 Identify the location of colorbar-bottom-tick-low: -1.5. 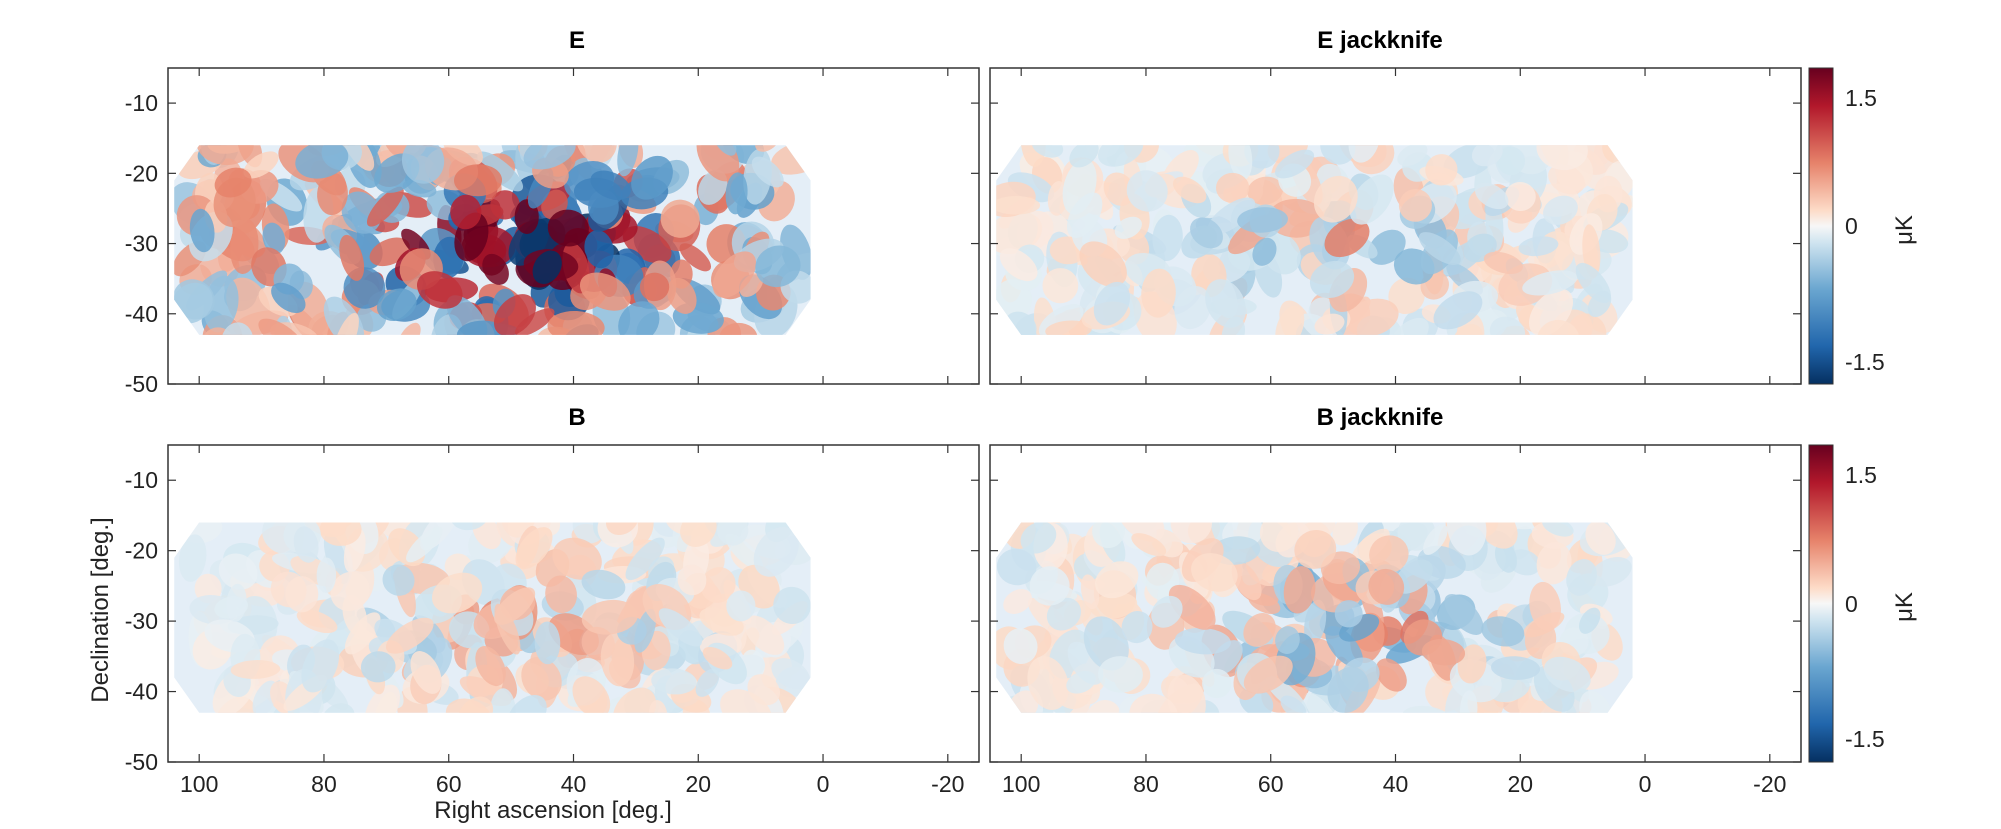
(1865, 739).